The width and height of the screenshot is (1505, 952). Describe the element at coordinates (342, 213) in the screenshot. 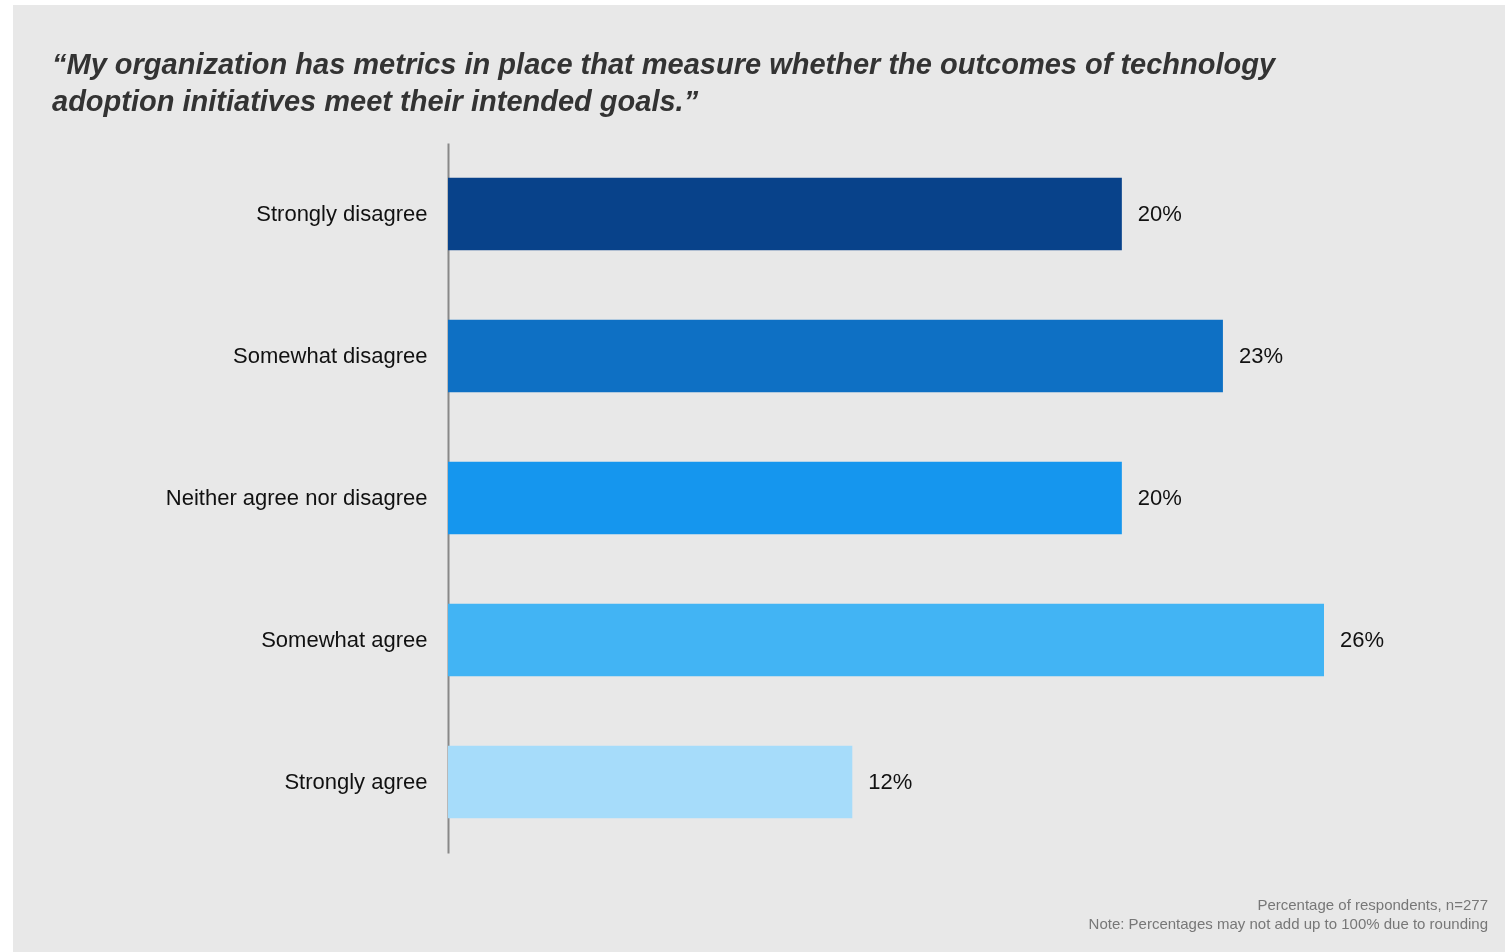

I see `y-tick-label: Strongly disagree` at that location.